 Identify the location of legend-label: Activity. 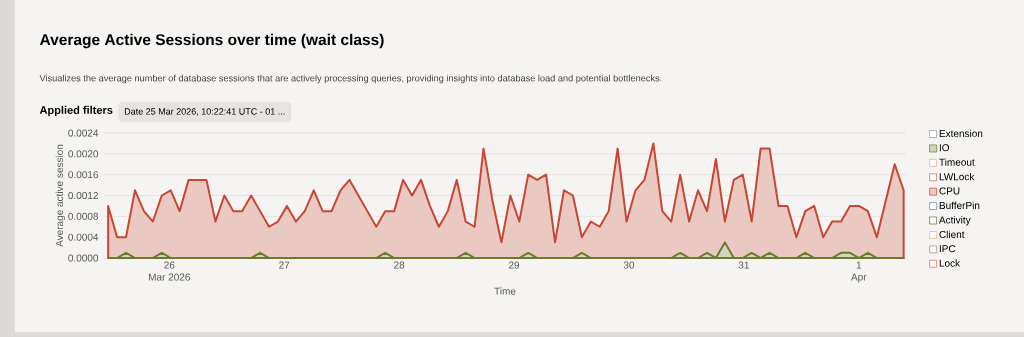
(954, 221).